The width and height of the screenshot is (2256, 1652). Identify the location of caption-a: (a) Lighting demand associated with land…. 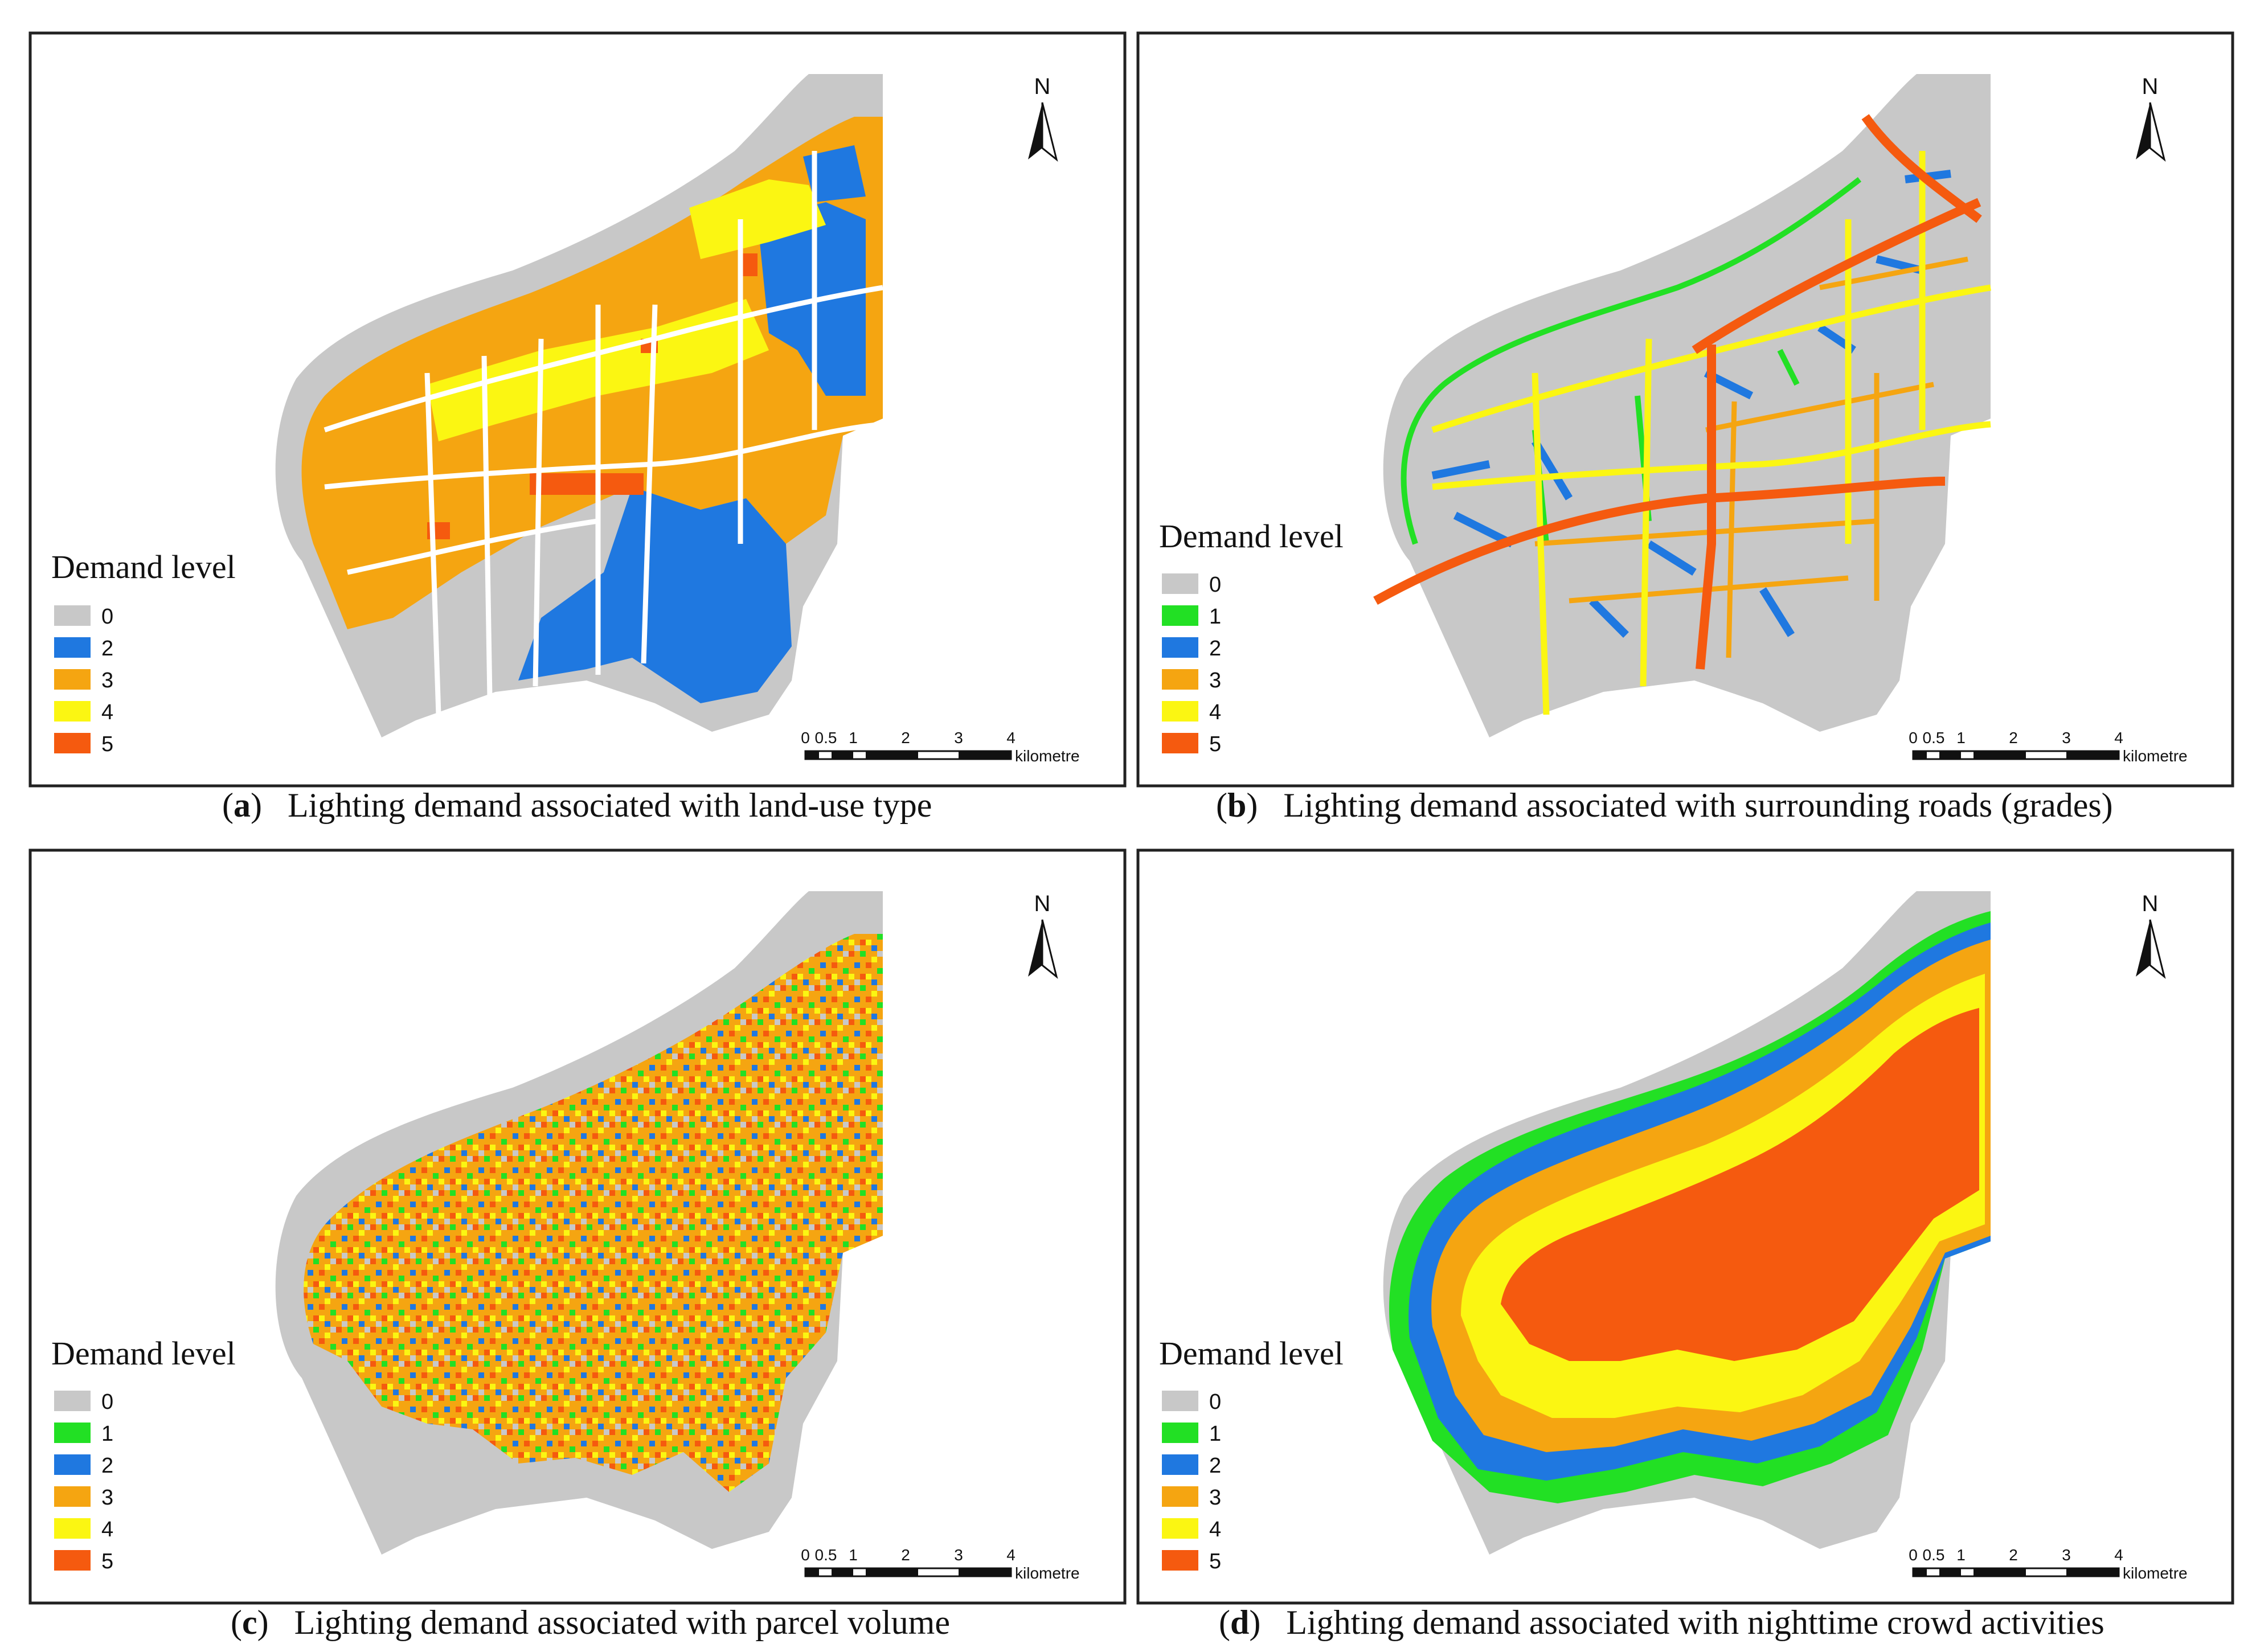
(577, 805).